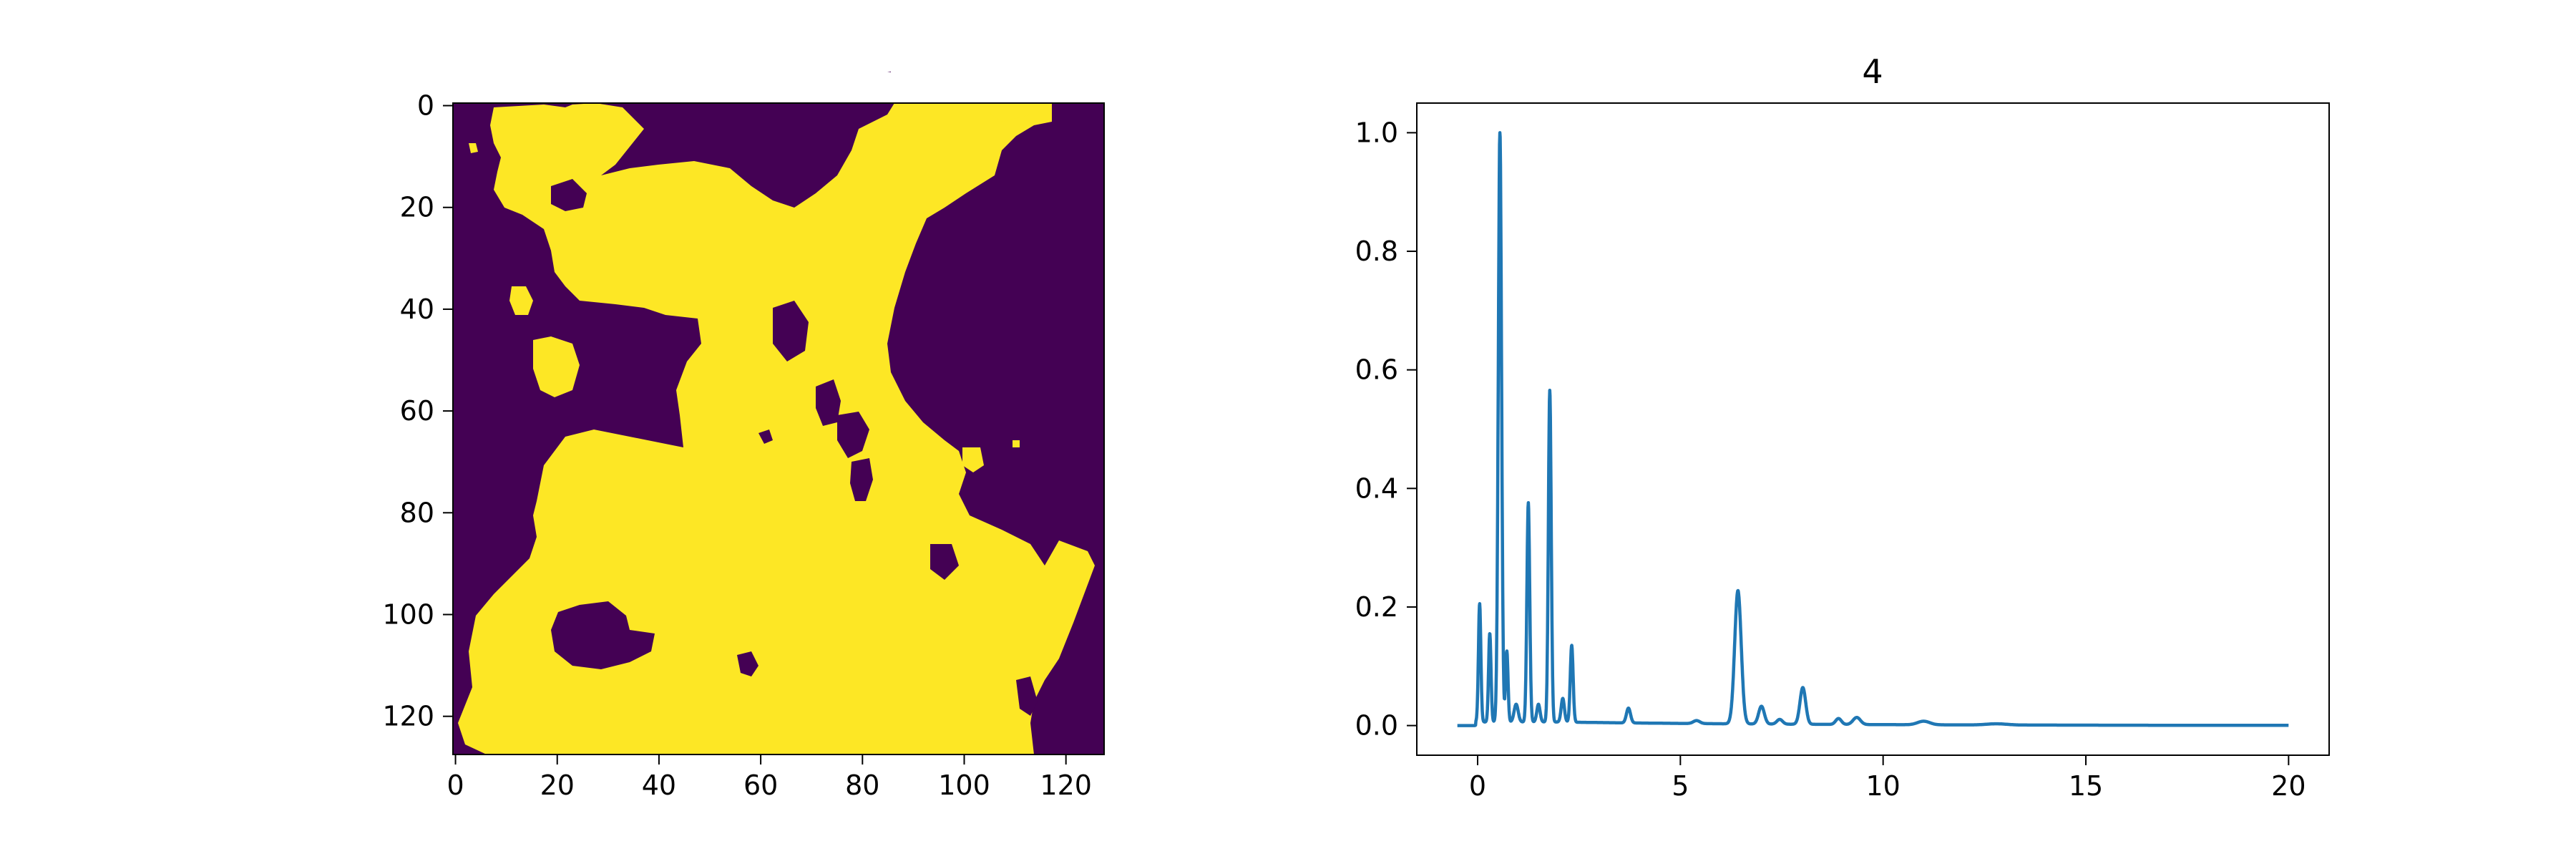  What do you see at coordinates (1376, 251) in the screenshot?
I see `plot-y-tick-label: 0.8` at bounding box center [1376, 251].